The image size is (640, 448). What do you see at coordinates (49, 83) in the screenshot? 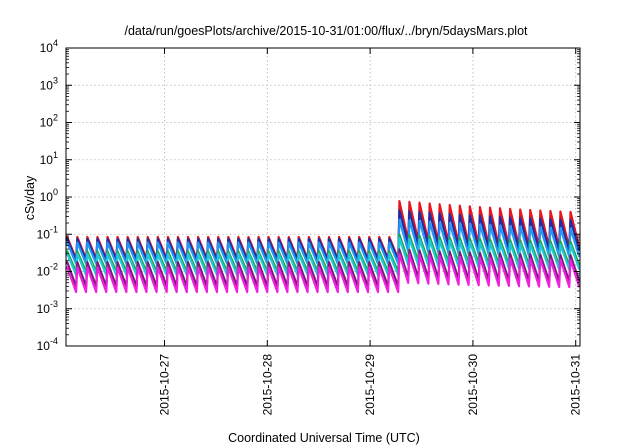
I see `y-tick-label: 10³` at bounding box center [49, 83].